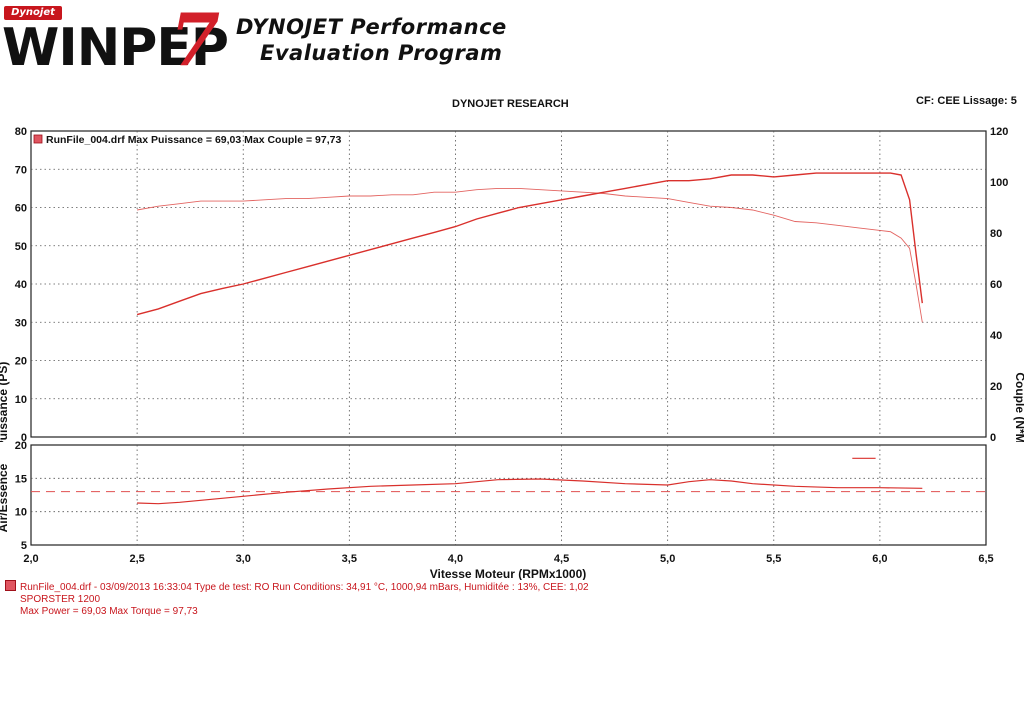 This screenshot has height=725, width=1024. Describe the element at coordinates (24, 437) in the screenshot. I see `y-tick-label: 0` at that location.